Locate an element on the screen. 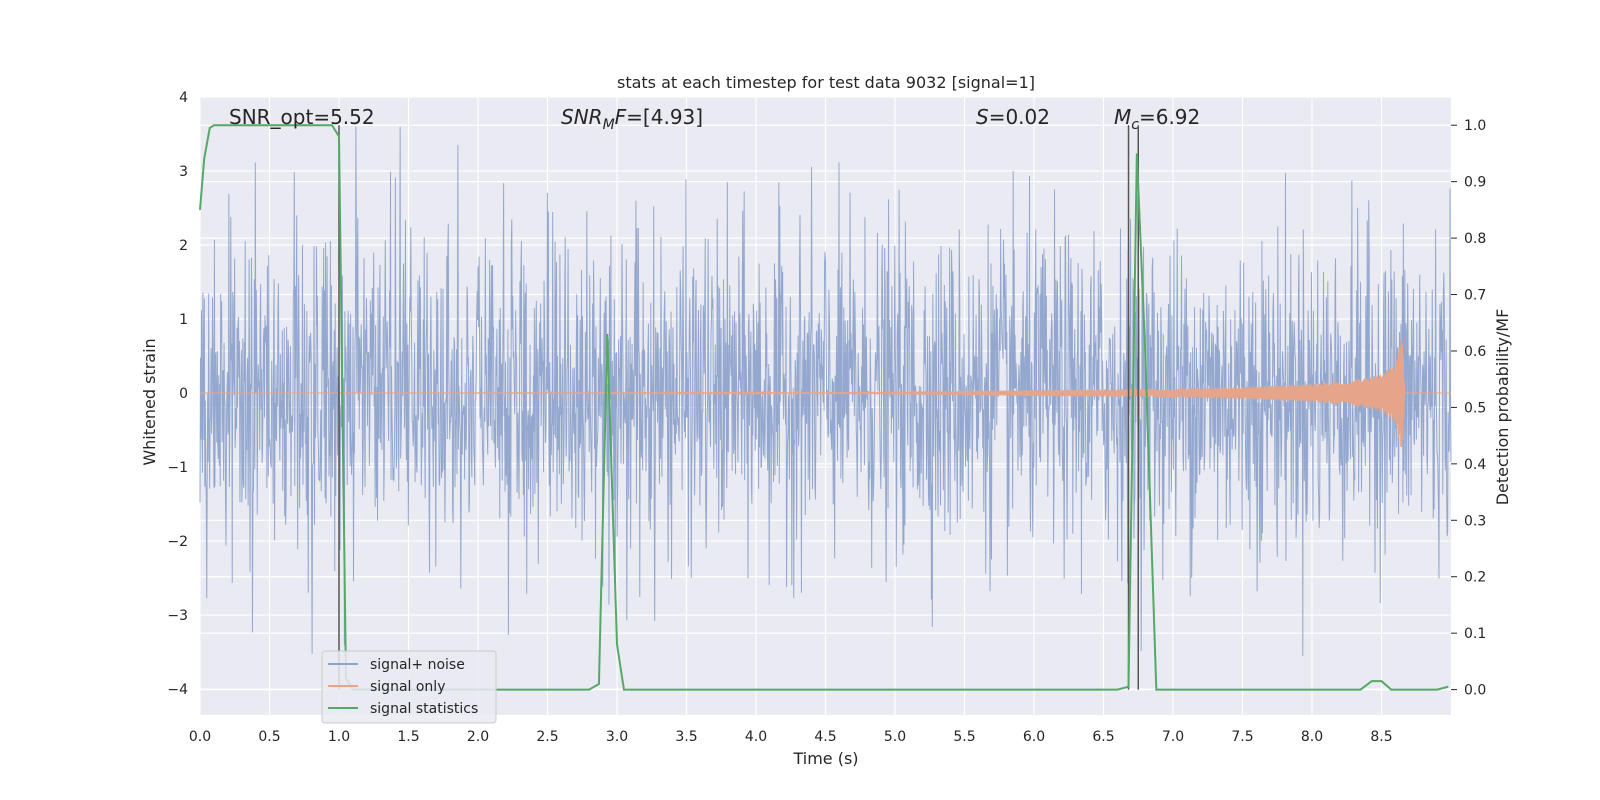 This screenshot has width=1600, height=800. mc-value: =6.92 is located at coordinates (1169, 117).